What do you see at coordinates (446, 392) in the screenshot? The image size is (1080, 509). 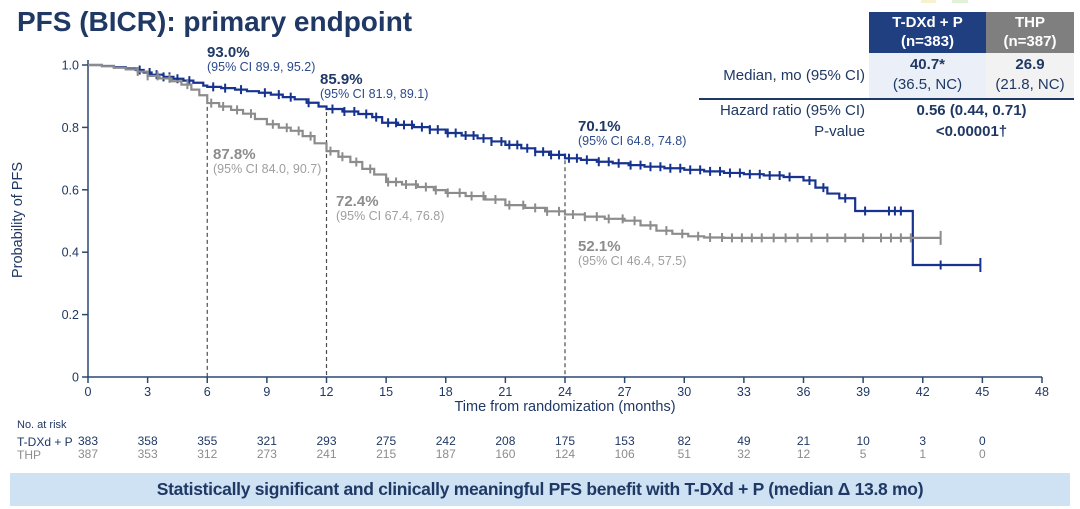 I see `x-tick-label: 18` at bounding box center [446, 392].